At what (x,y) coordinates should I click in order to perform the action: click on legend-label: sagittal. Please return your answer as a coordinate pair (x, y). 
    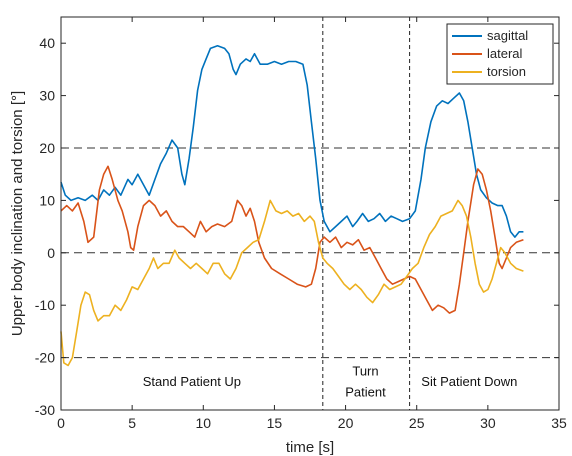
    Looking at the image, I should click on (507, 35).